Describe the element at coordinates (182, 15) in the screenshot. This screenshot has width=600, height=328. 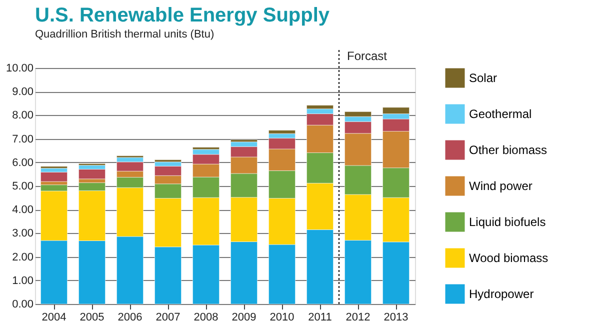
I see `chart-title: U.S. Renewable Energy Supply` at that location.